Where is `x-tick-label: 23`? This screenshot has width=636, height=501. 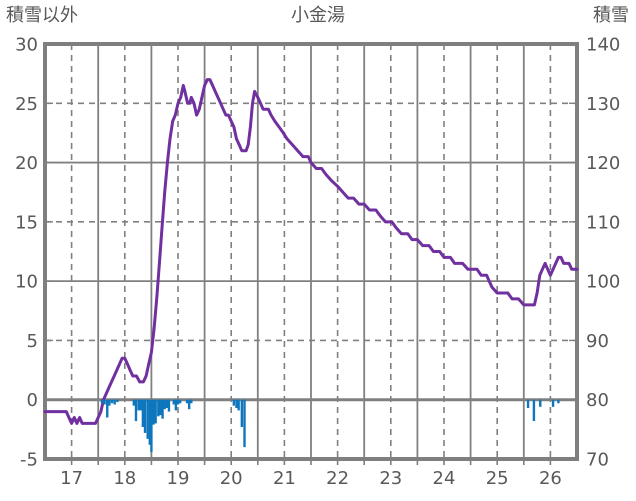 x-tick-label: 23 is located at coordinates (390, 478).